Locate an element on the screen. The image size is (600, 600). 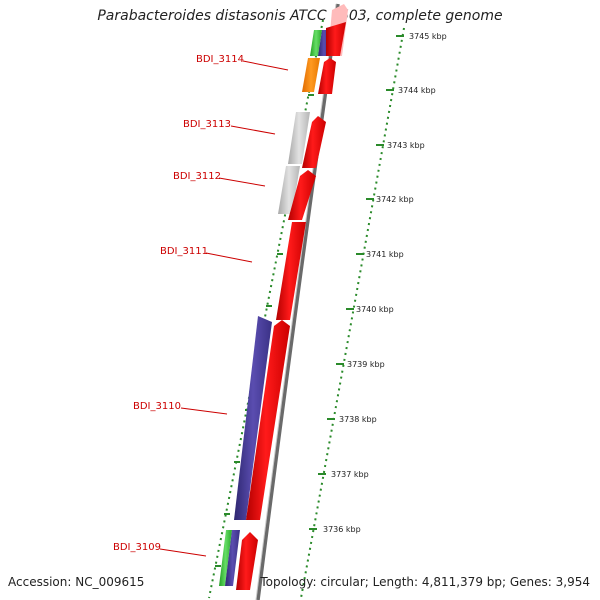
tick-label: 3742 kbp is located at coordinates (395, 199).